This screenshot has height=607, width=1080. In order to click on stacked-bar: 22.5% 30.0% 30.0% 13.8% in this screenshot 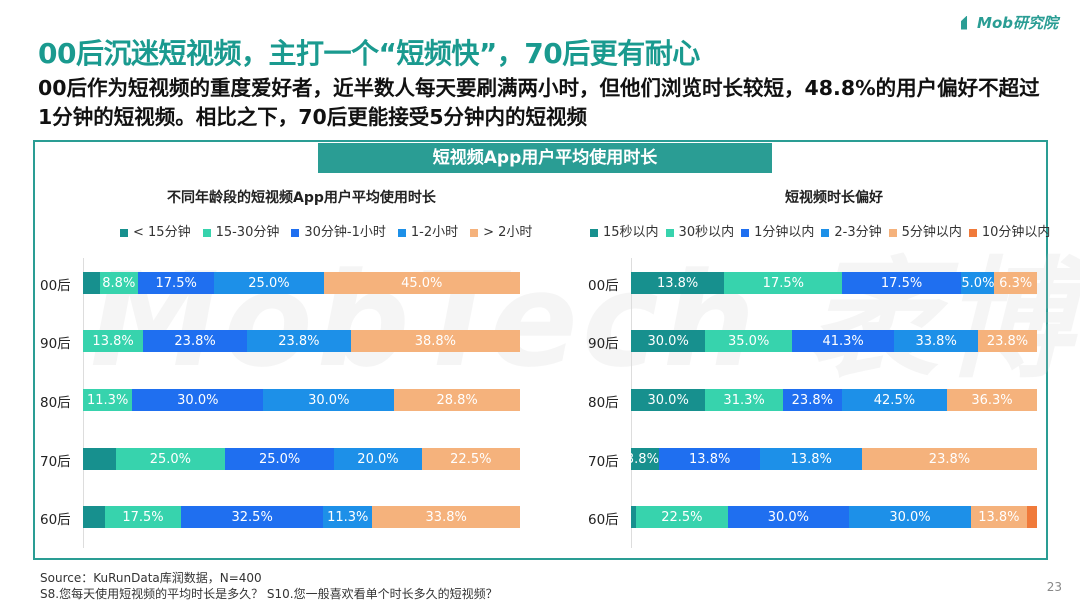, I will do `click(834, 517)`.